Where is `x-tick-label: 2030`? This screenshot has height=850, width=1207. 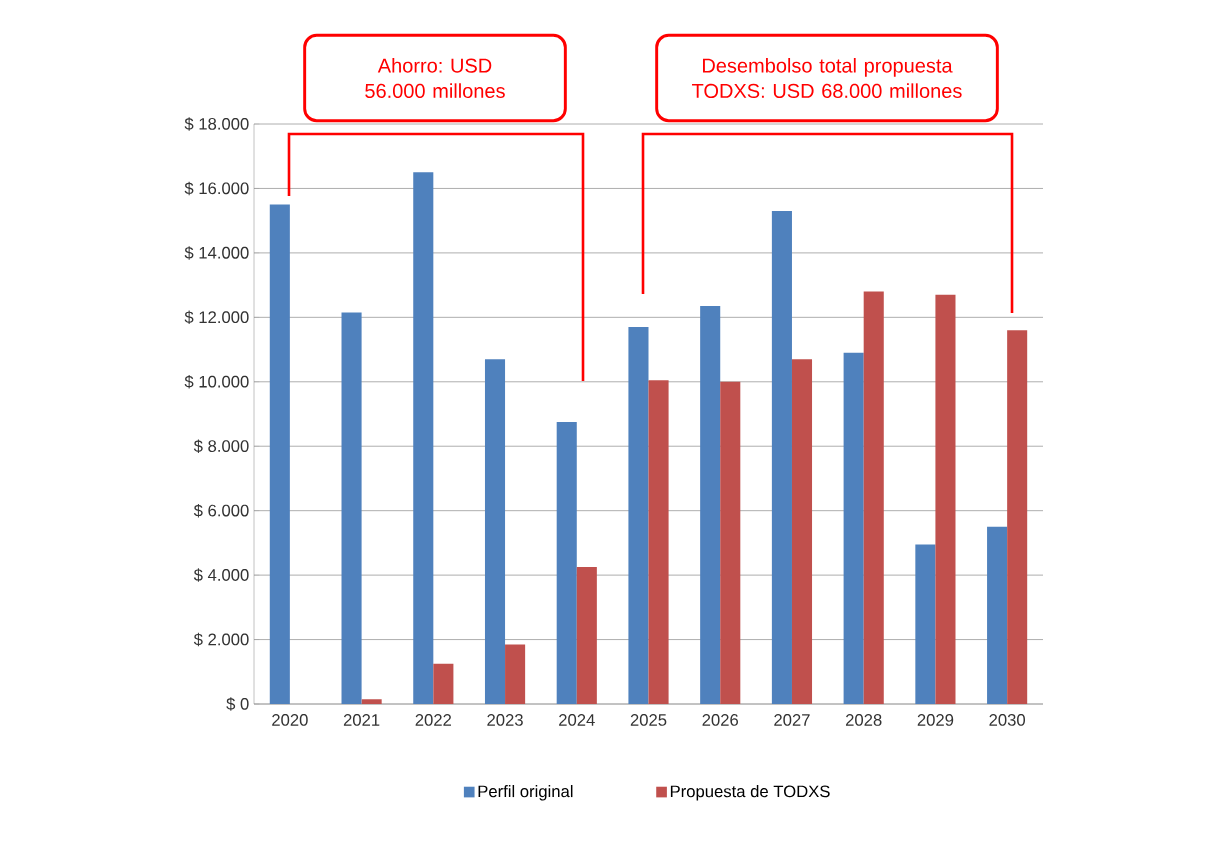
x-tick-label: 2030 is located at coordinates (1007, 720).